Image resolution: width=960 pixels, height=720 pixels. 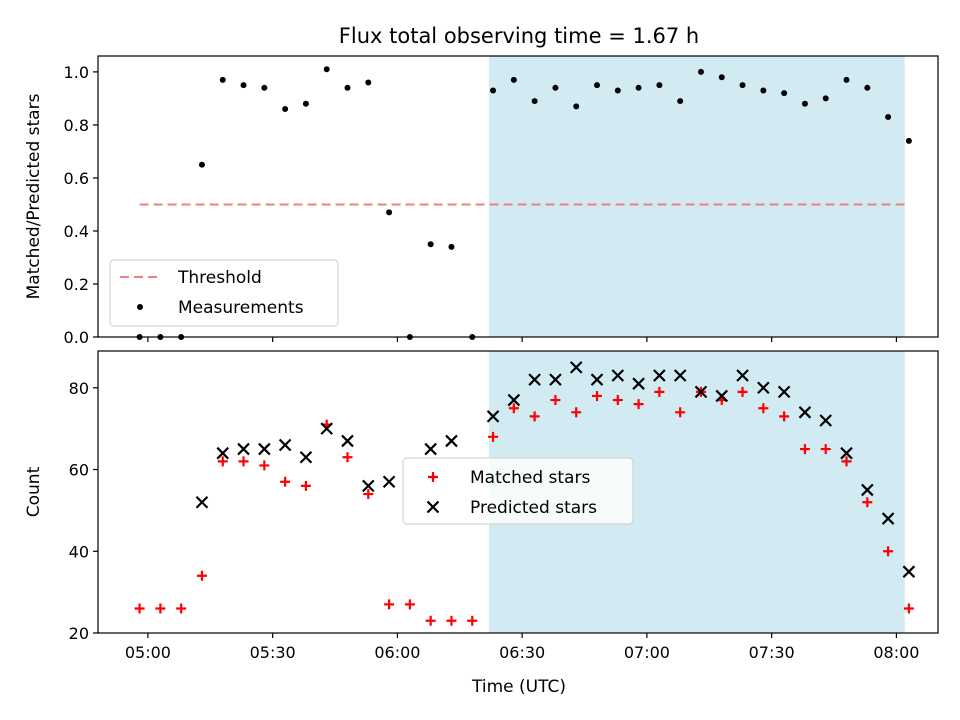 I want to click on y-tick-label: 60, so click(x=79, y=470).